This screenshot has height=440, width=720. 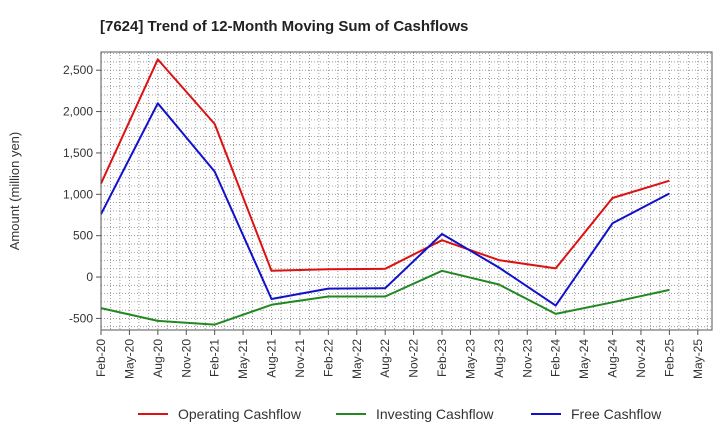 I want to click on legend-label: Operating Cashflow, so click(x=240, y=414).